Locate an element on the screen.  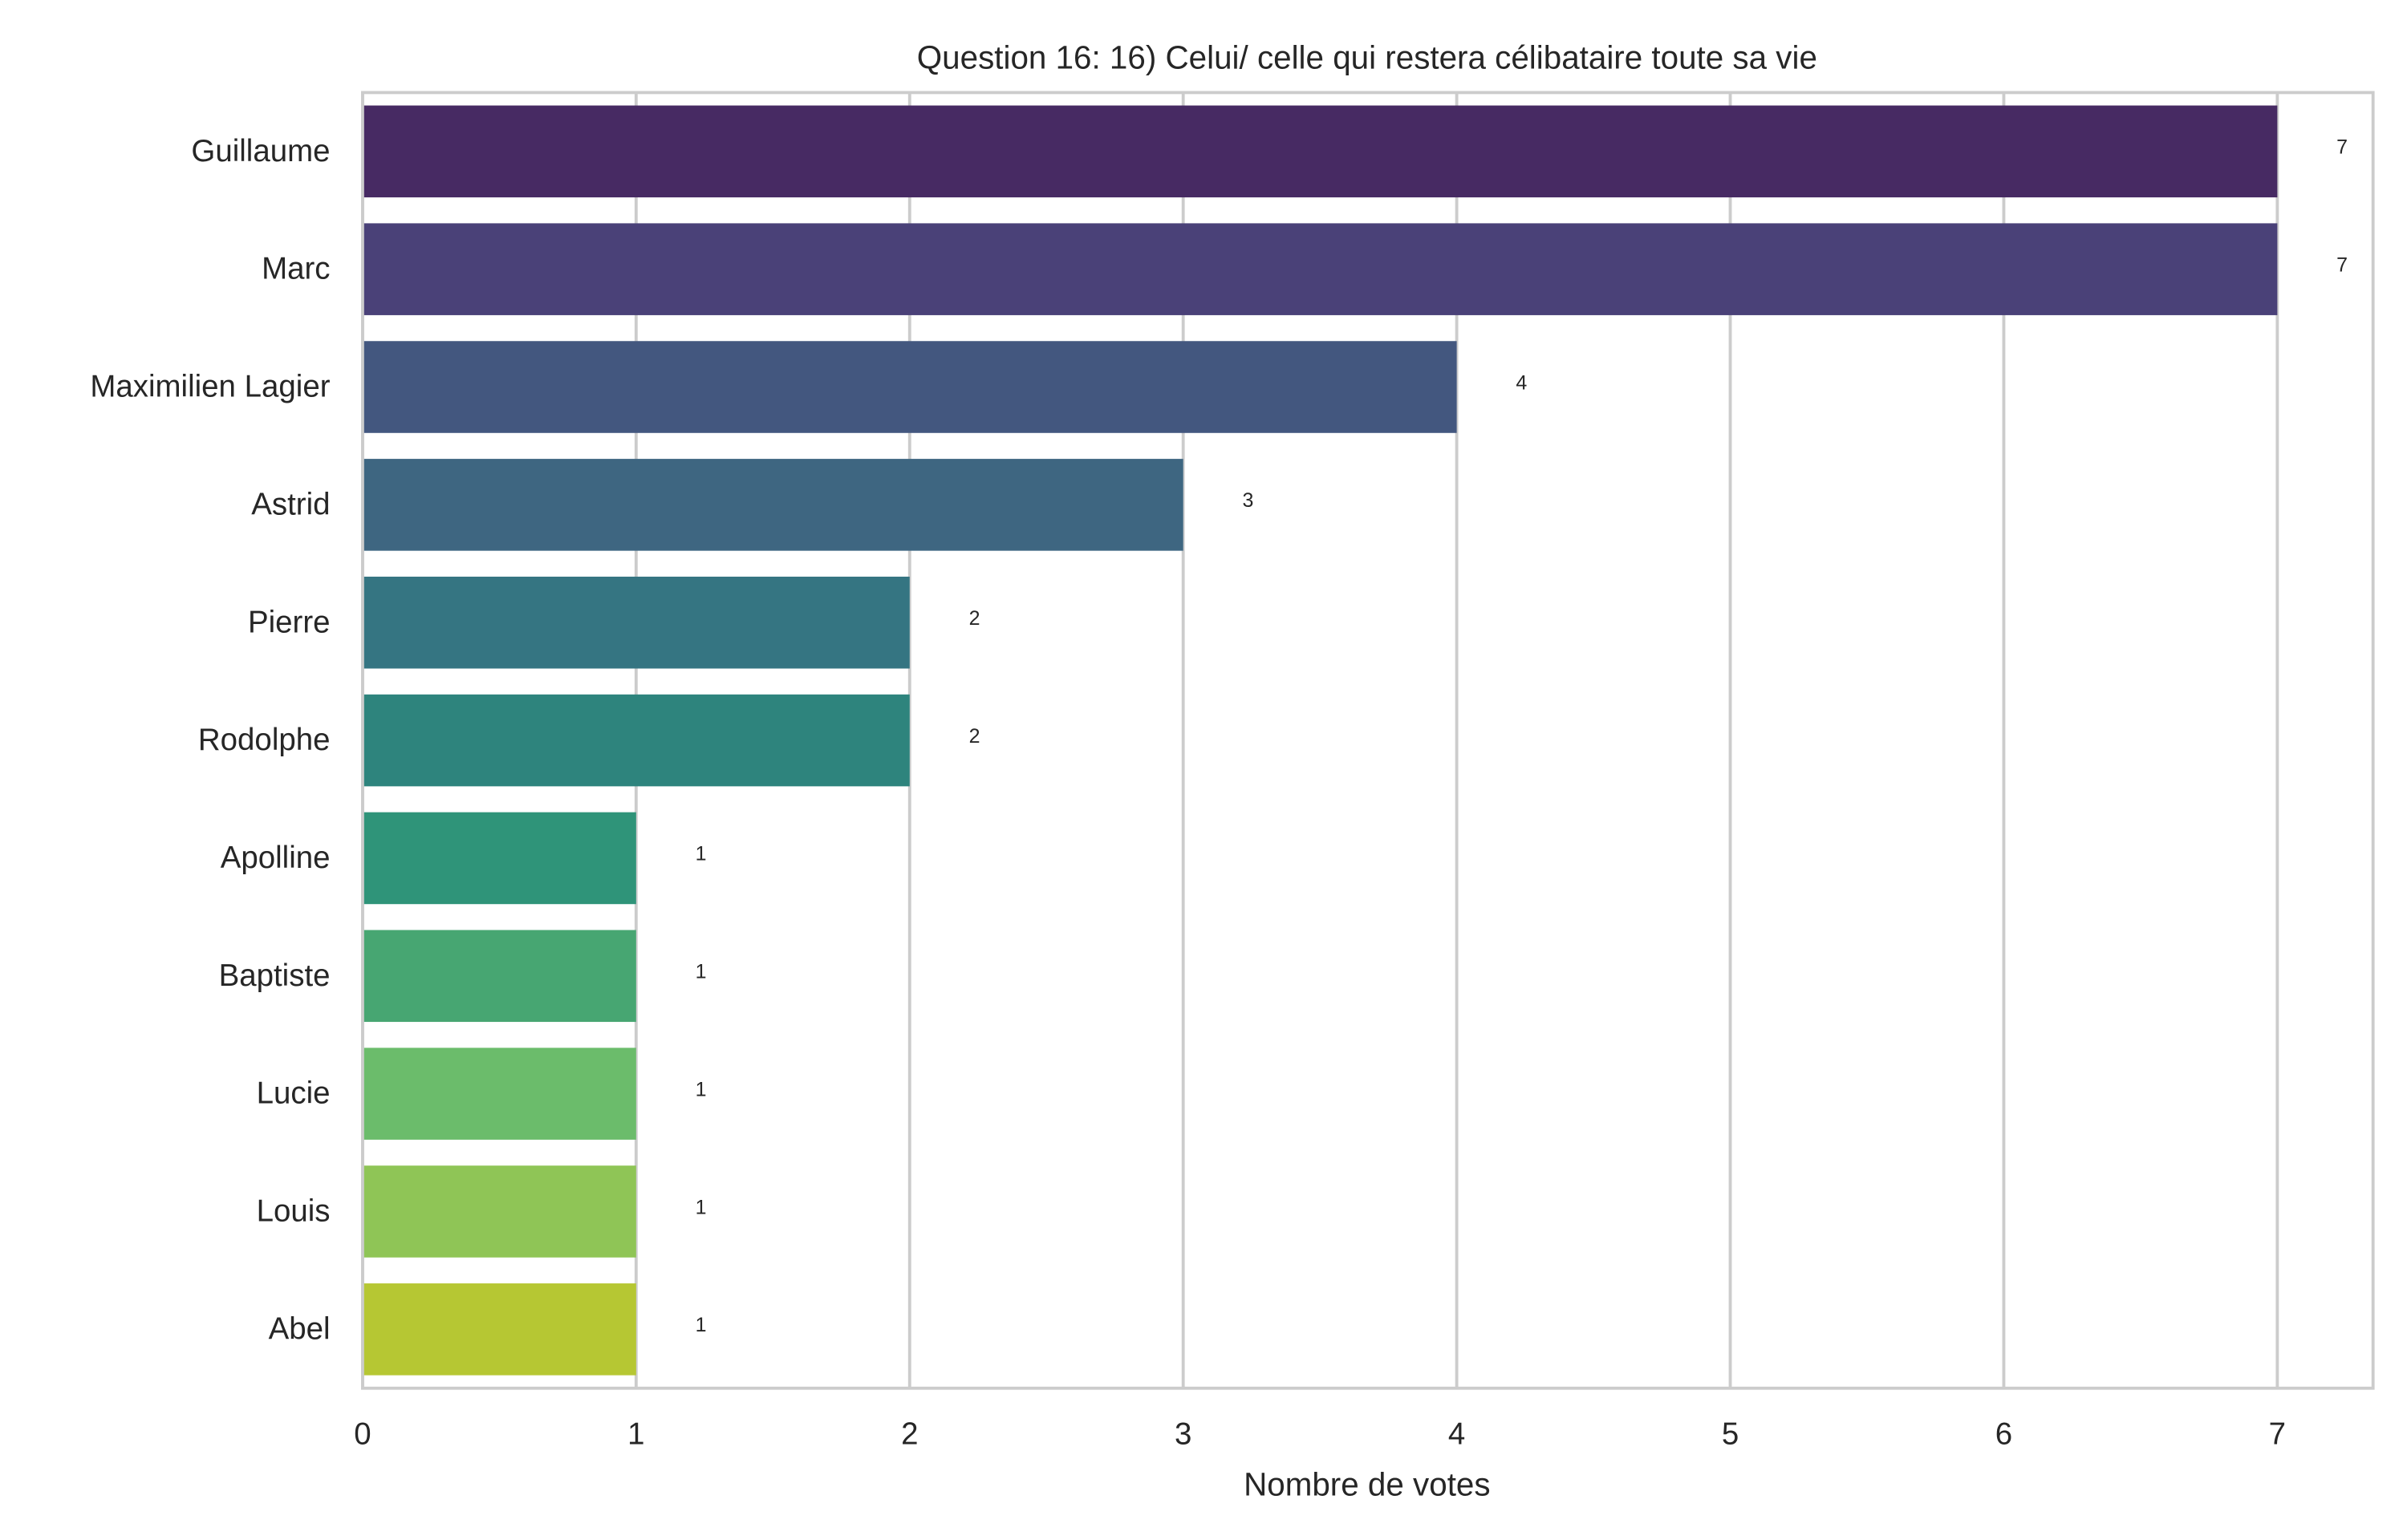
y-tick-label: Marc is located at coordinates (296, 269).